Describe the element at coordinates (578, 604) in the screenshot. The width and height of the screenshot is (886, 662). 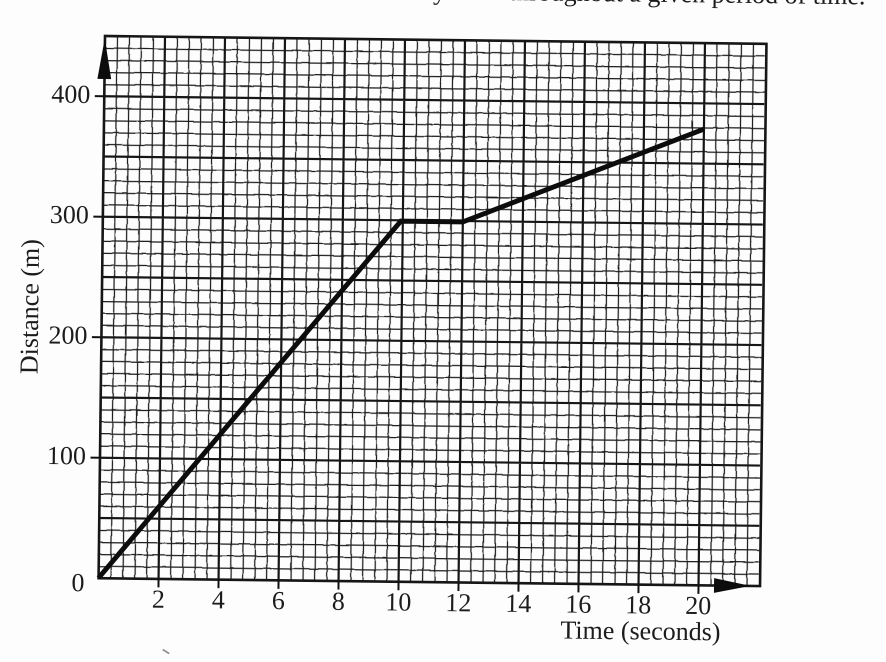
I see `svg-text: 16` at that location.